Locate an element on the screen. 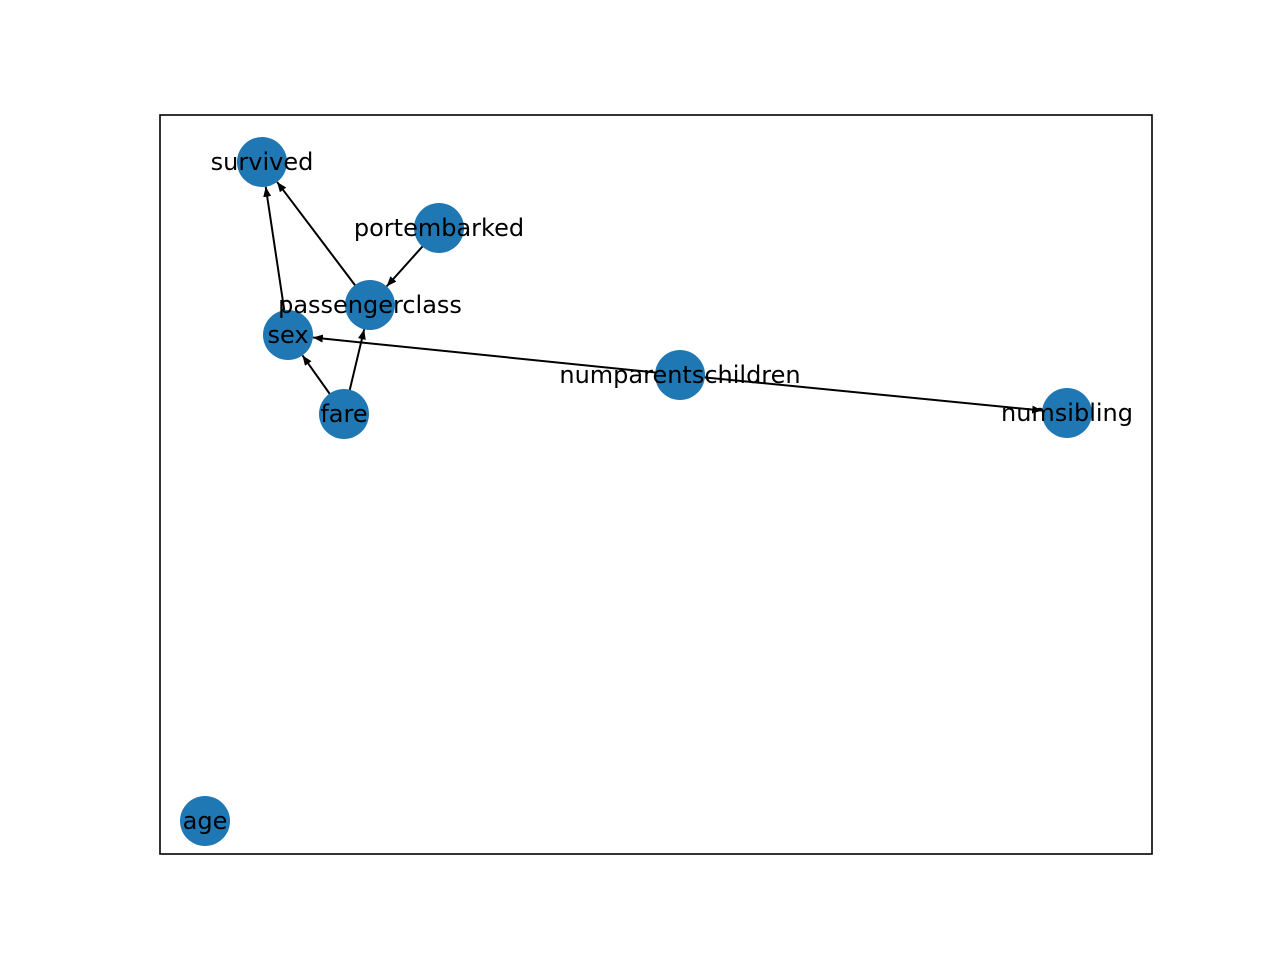  node-survived is located at coordinates (262, 162).